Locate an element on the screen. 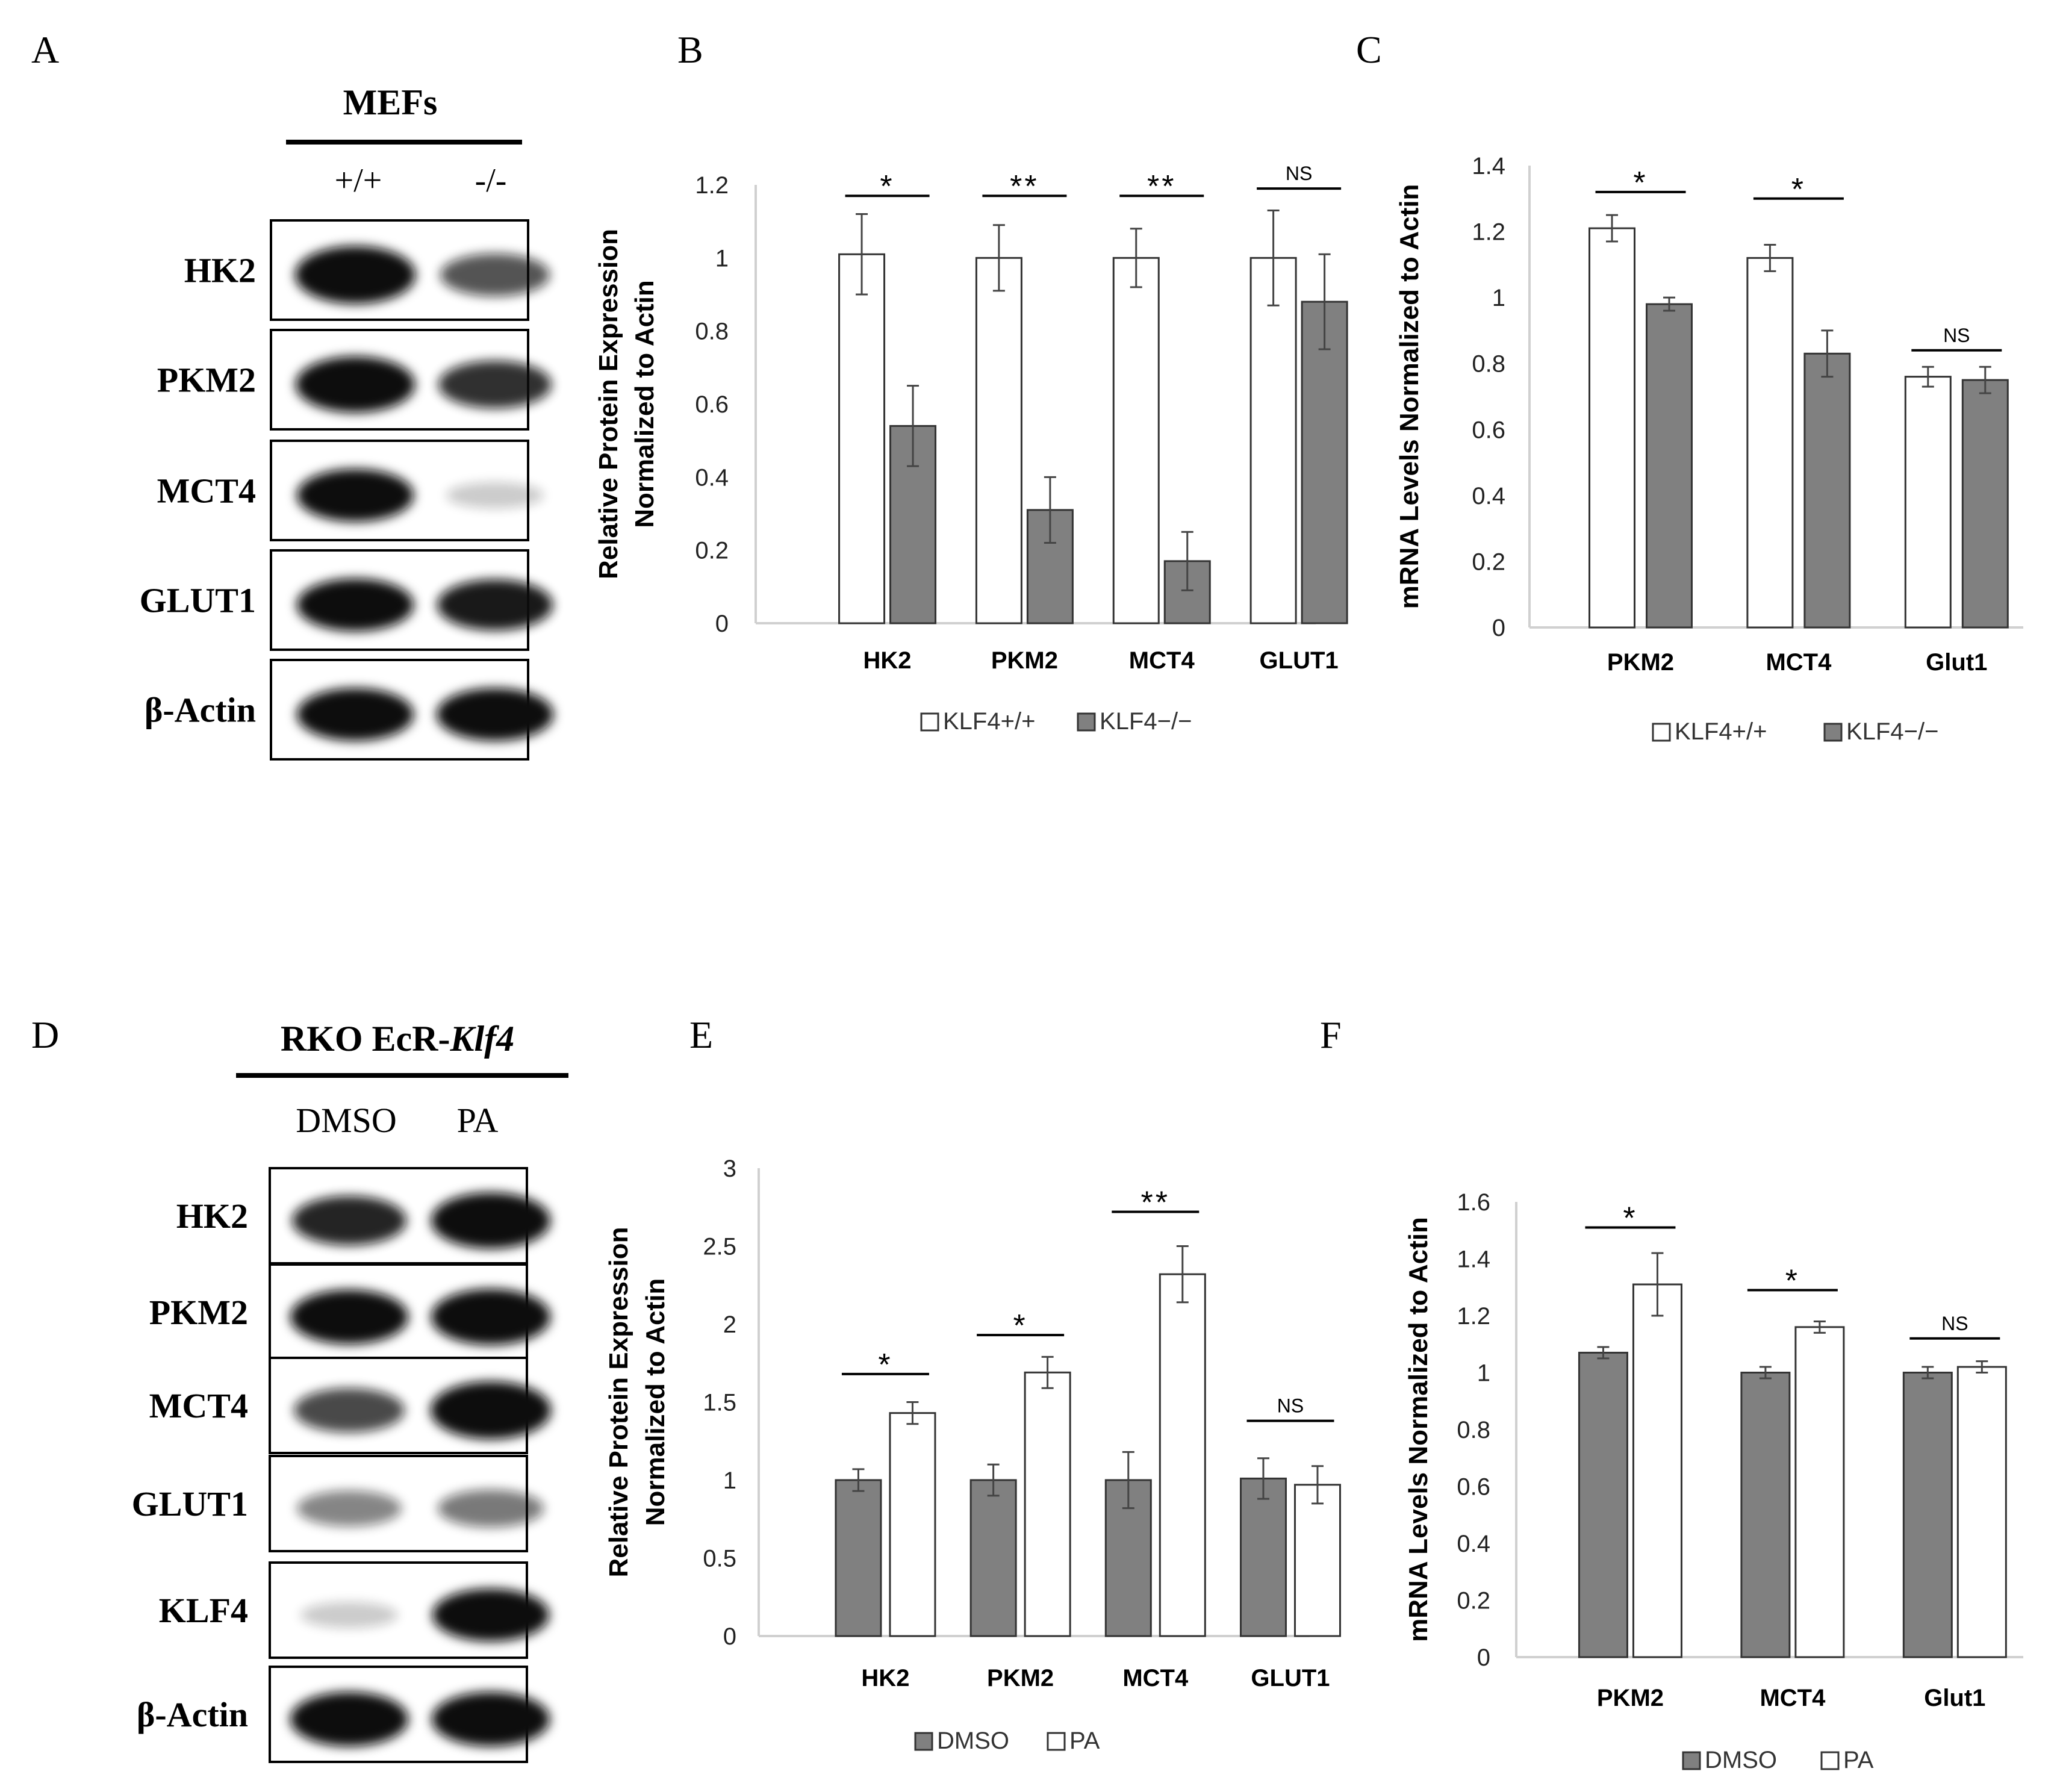 The width and height of the screenshot is (2060, 1792). blot-row-label: β-Actin is located at coordinates (200, 710).